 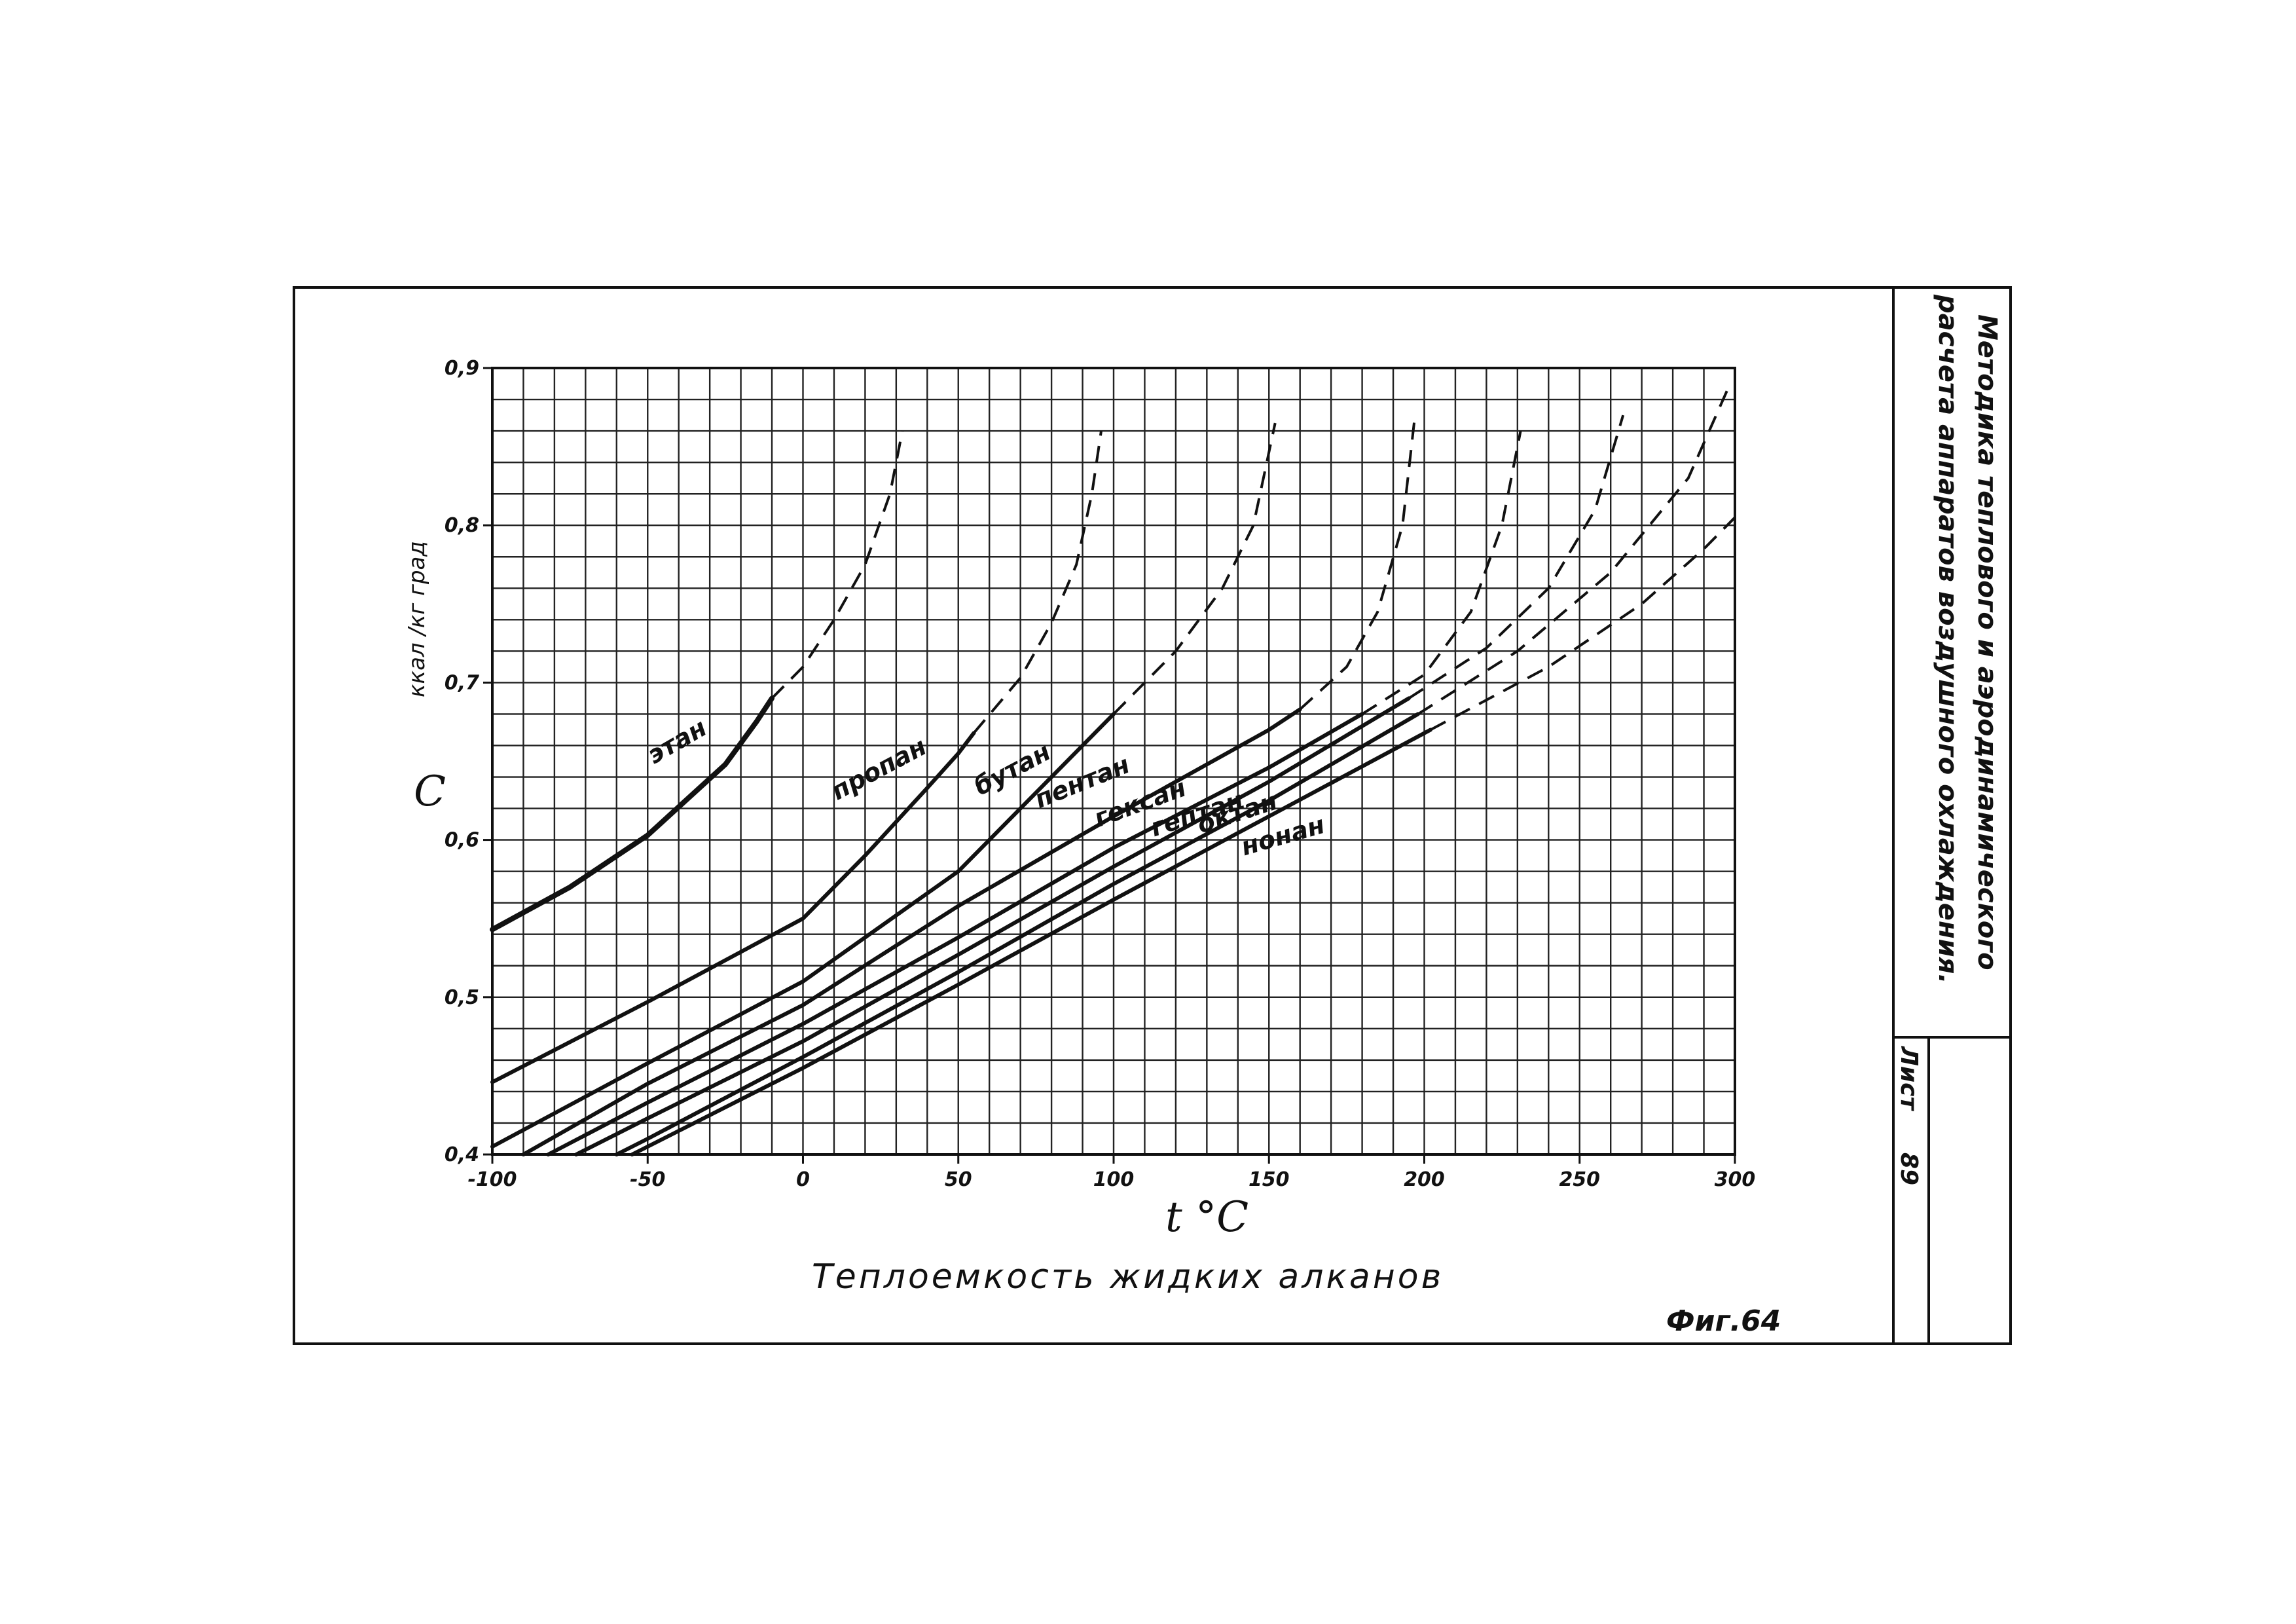 What do you see at coordinates (462, 682) in the screenshot?
I see `y-tick-label: 0,7` at bounding box center [462, 682].